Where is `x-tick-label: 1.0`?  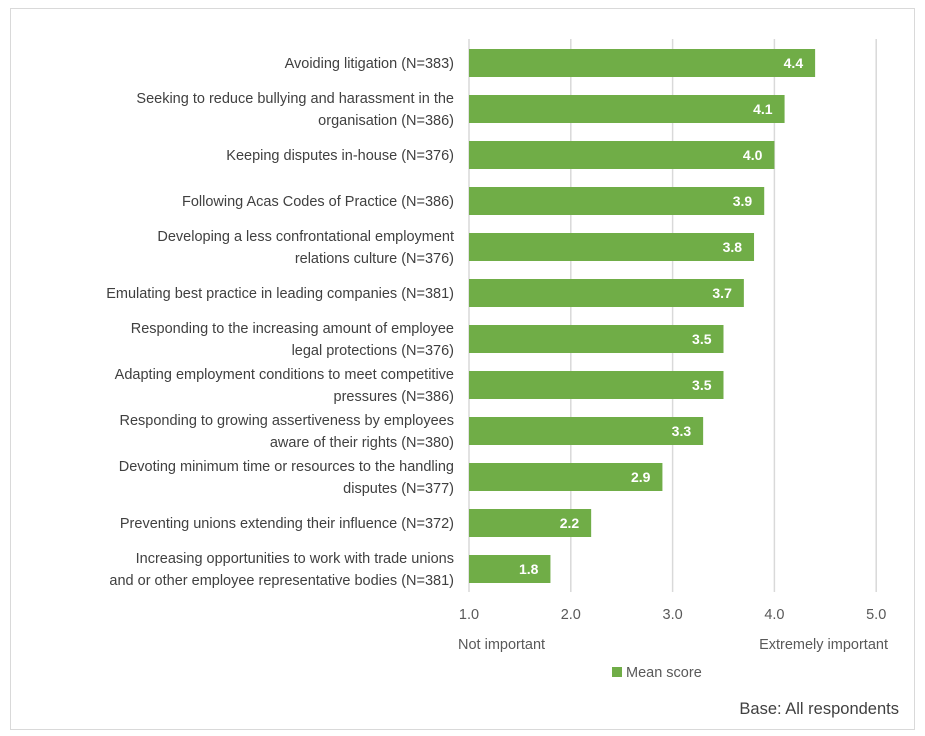
x-tick-label: 1.0 is located at coordinates (469, 615).